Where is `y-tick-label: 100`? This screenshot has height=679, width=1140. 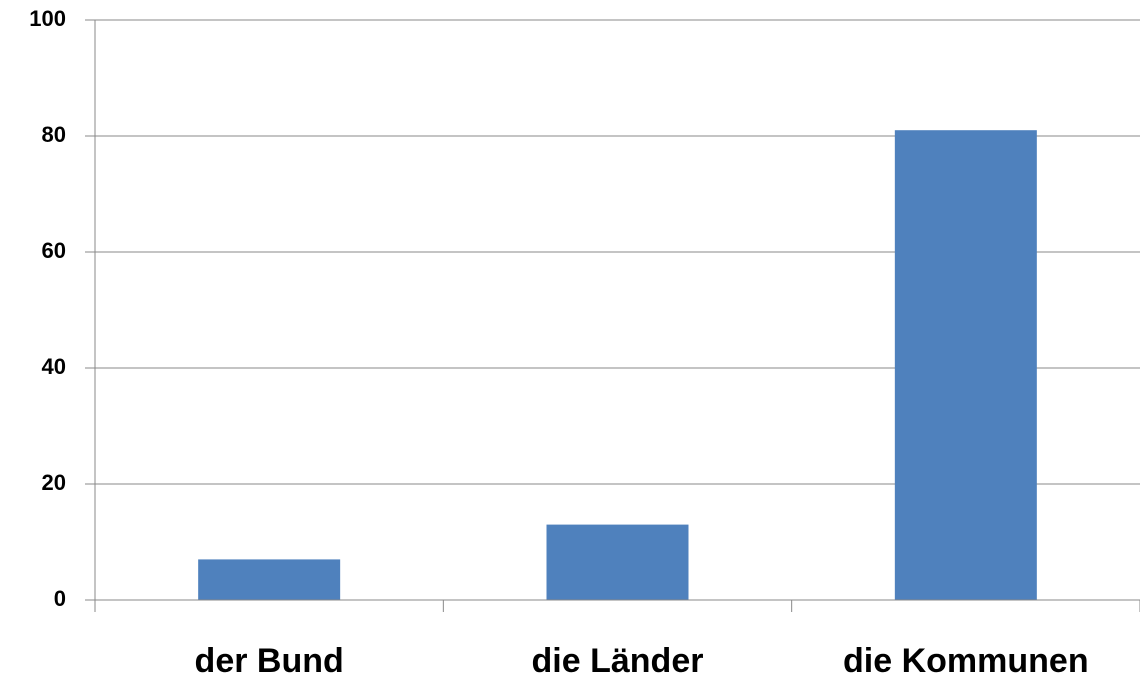
y-tick-label: 100 is located at coordinates (47, 18).